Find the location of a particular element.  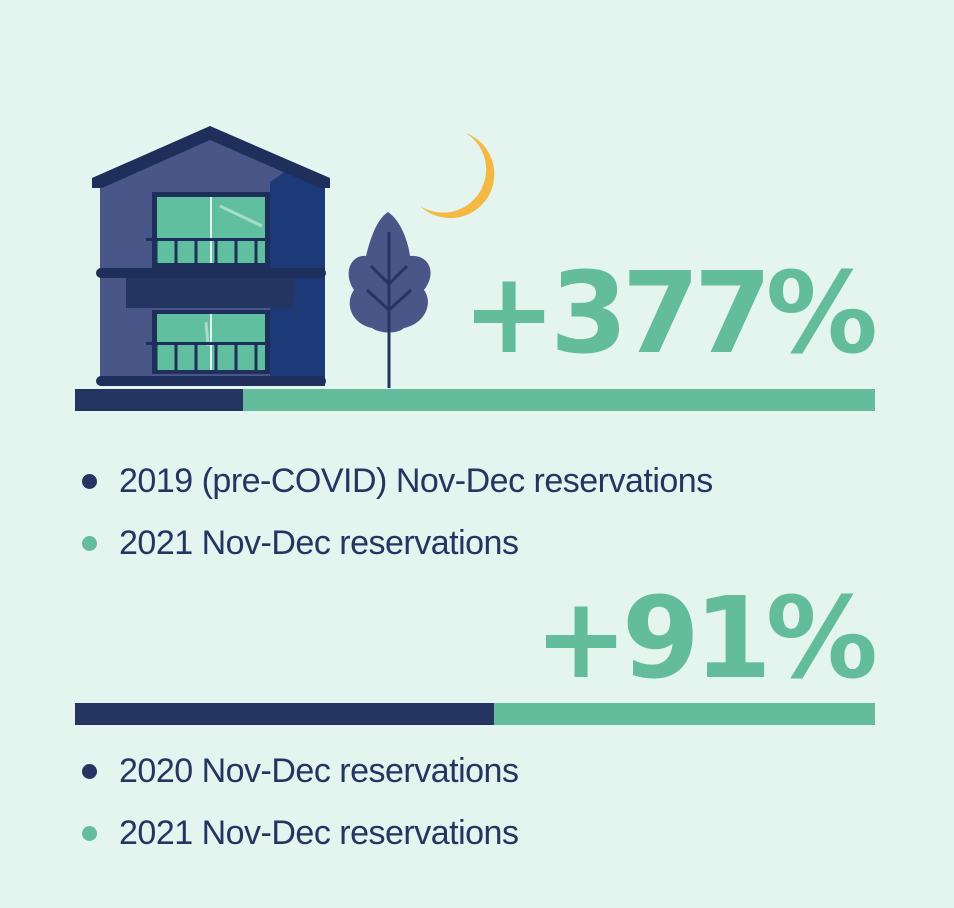

legend-label: 2020 Nov-Dec reservations is located at coordinates (319, 771).